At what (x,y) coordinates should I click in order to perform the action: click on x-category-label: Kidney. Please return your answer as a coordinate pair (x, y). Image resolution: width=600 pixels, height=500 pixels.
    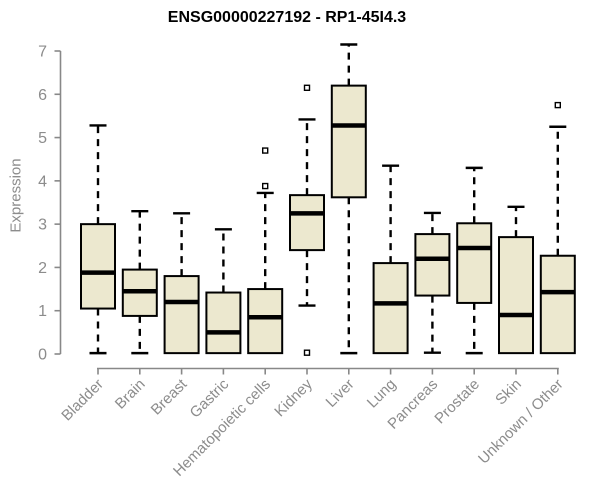
    Looking at the image, I should click on (293, 397).